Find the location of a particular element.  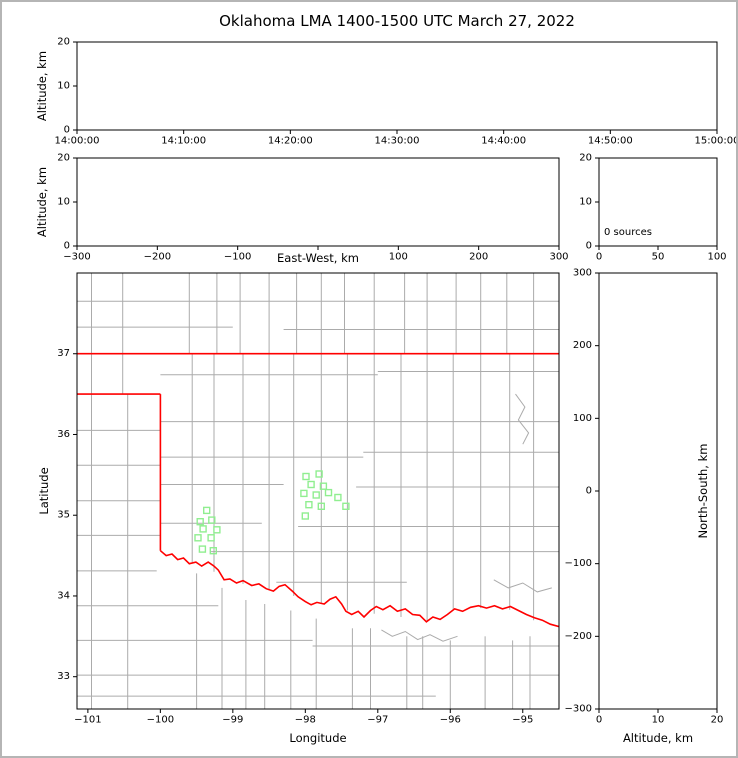

x-tick-label: 50 is located at coordinates (658, 256).